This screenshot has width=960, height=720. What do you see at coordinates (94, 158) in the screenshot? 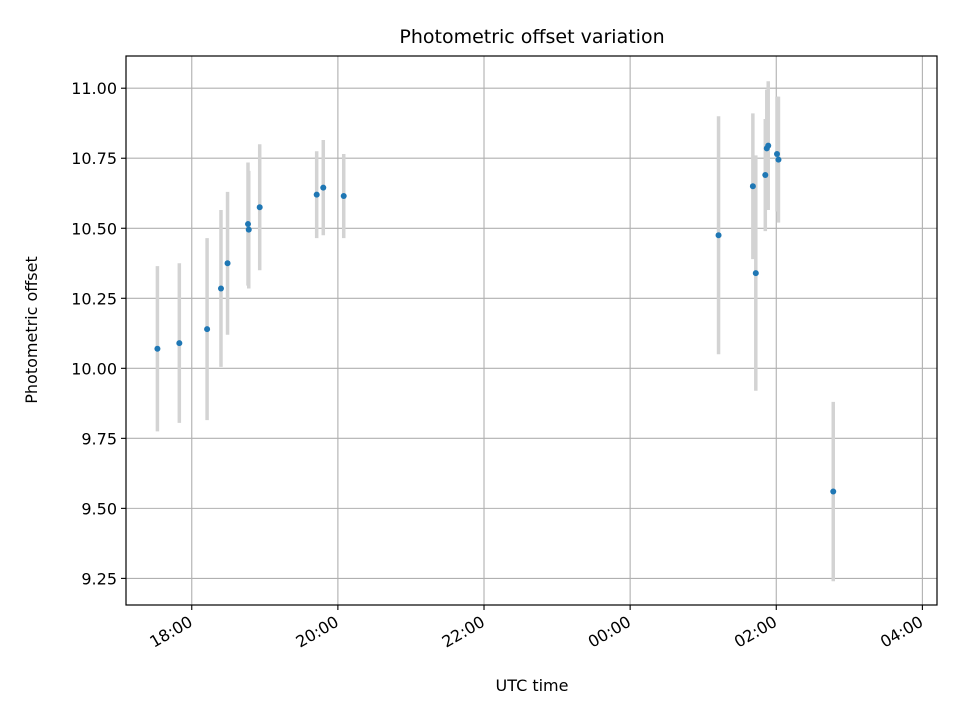
I see `y-tick-label: 10.75` at bounding box center [94, 158].